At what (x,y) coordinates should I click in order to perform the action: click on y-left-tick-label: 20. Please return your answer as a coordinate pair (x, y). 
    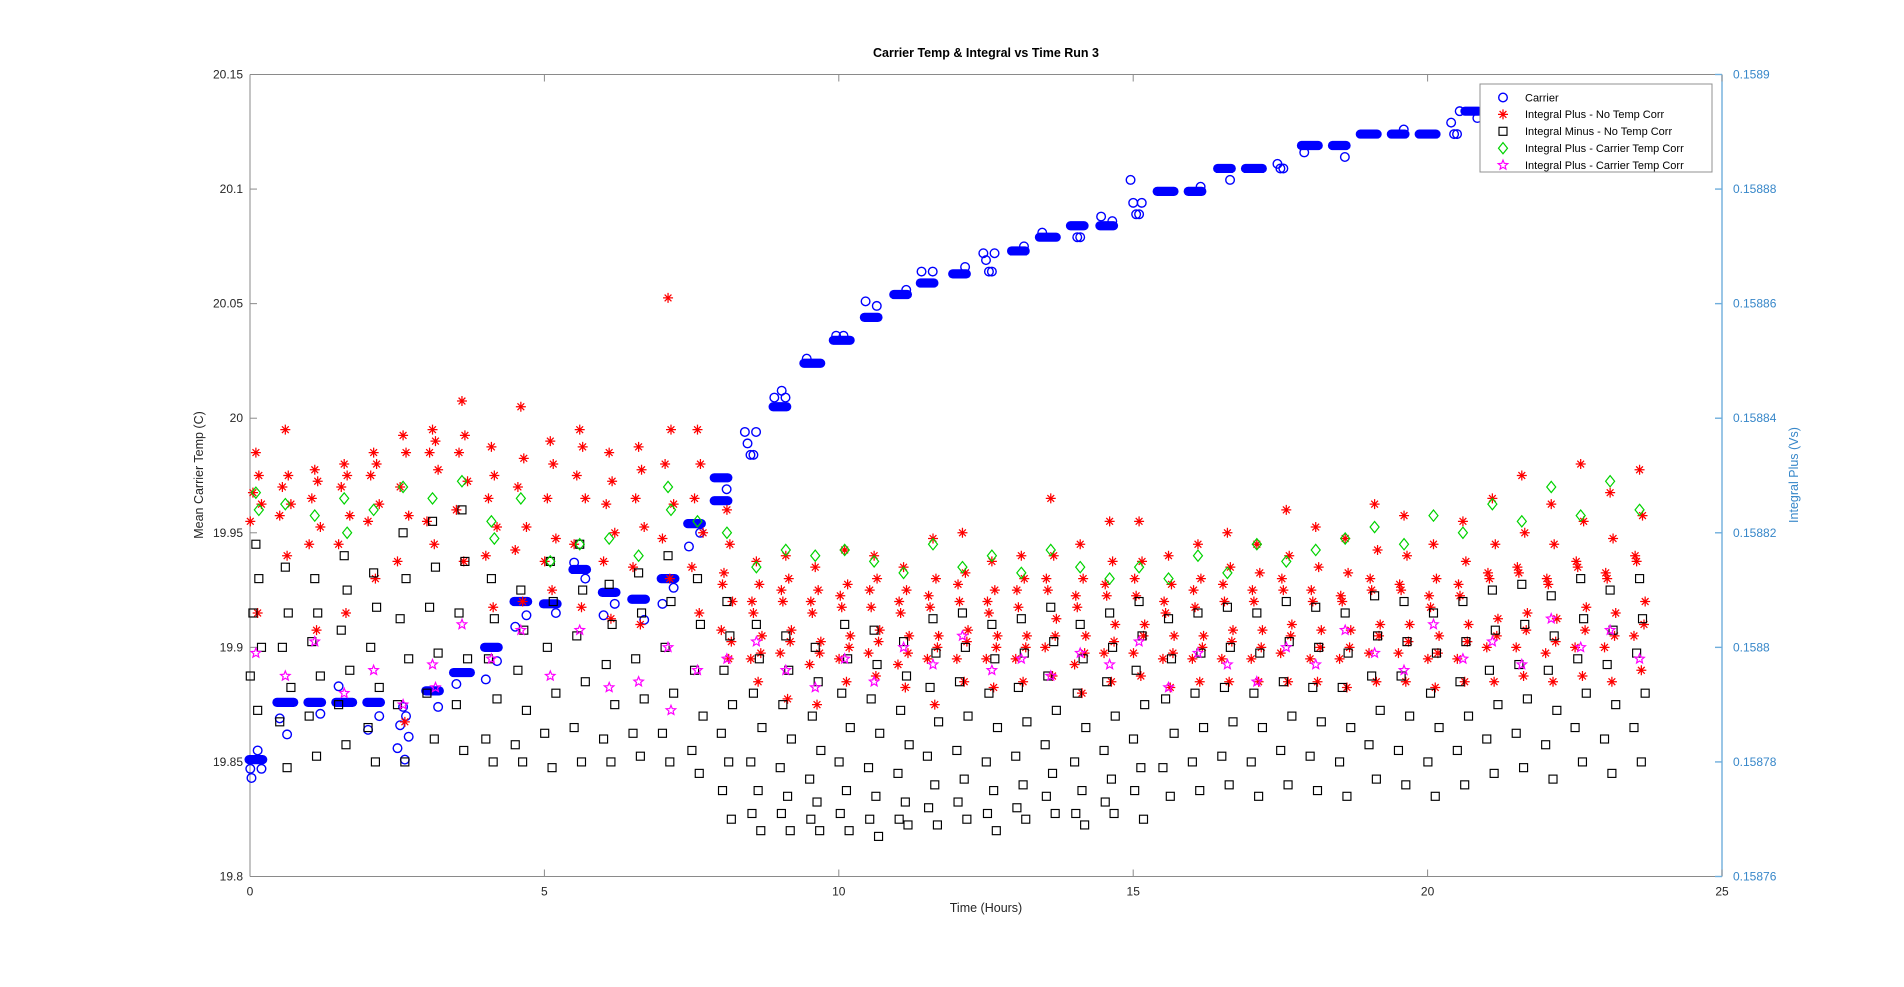
    Looking at the image, I should click on (237, 418).